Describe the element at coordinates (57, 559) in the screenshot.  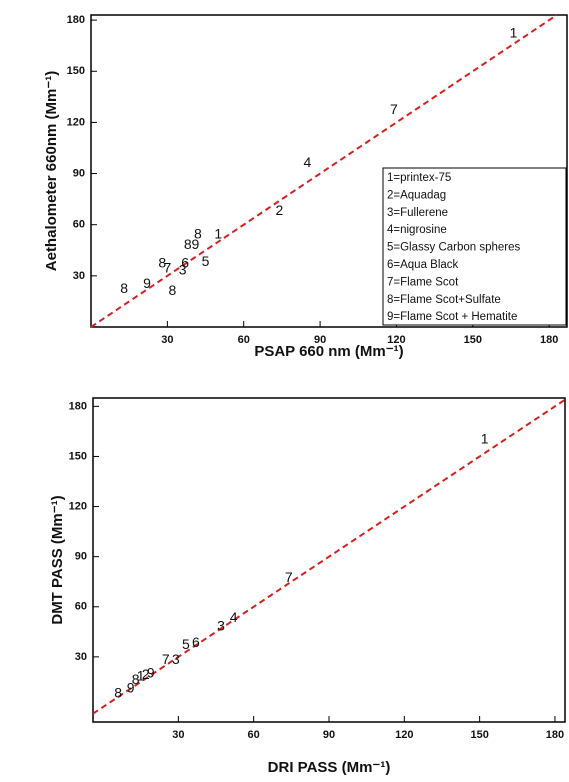
I see `y-axis-title: DMT PASS (Mm⁻¹)` at that location.